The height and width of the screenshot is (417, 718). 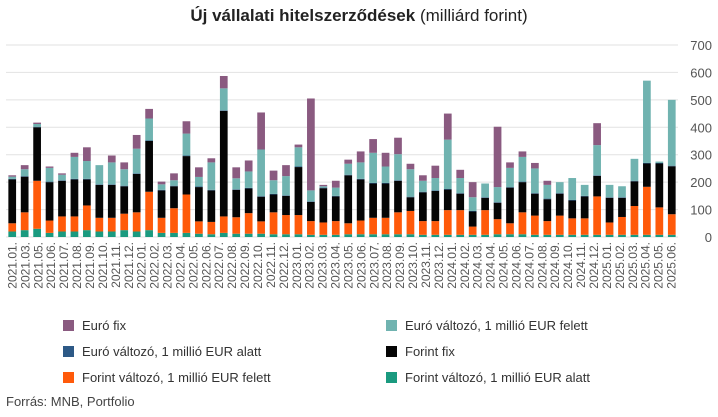 I want to click on x-tick-label: 2021.06., so click(x=51, y=265).